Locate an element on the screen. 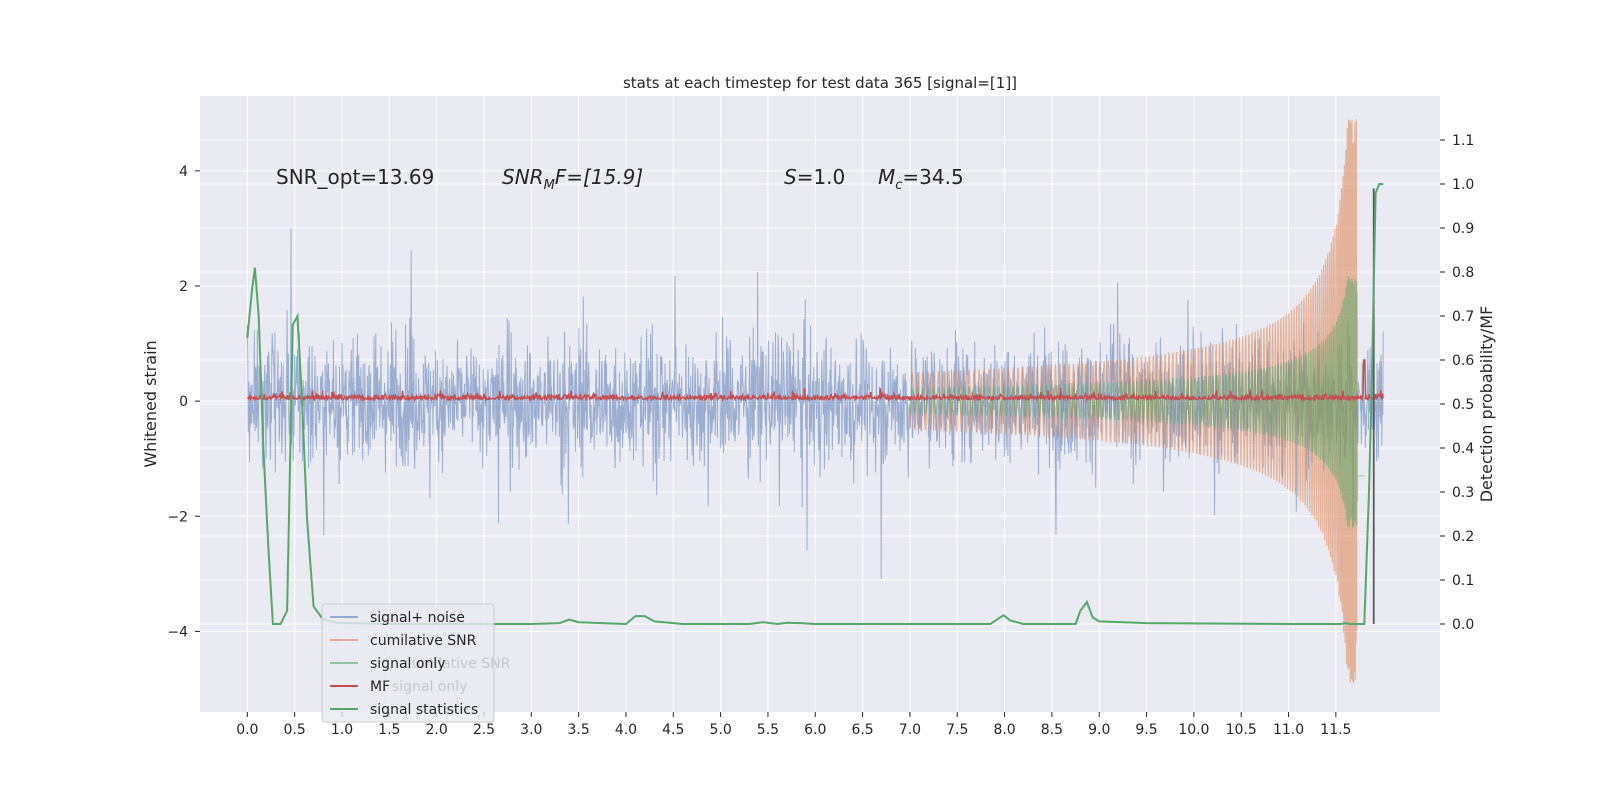 The width and height of the screenshot is (1600, 800). annotation-mc-var: M is located at coordinates (886, 177).